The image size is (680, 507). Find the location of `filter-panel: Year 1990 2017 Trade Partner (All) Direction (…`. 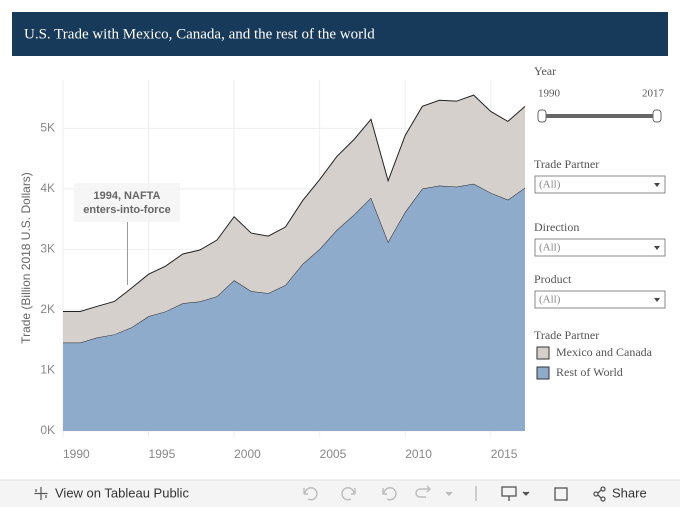

filter-panel: Year 1990 2017 Trade Partner (All) Direction (… is located at coordinates (600, 222).